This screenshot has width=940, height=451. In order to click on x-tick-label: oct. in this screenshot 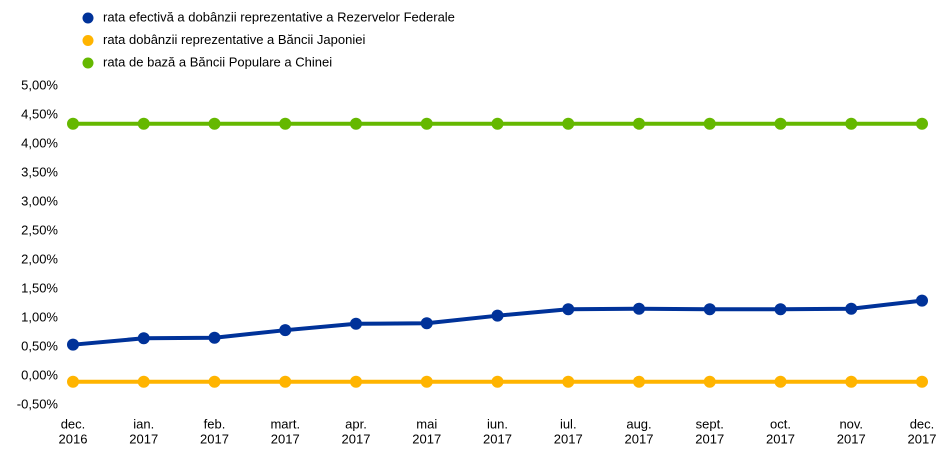, I will do `click(780, 423)`.